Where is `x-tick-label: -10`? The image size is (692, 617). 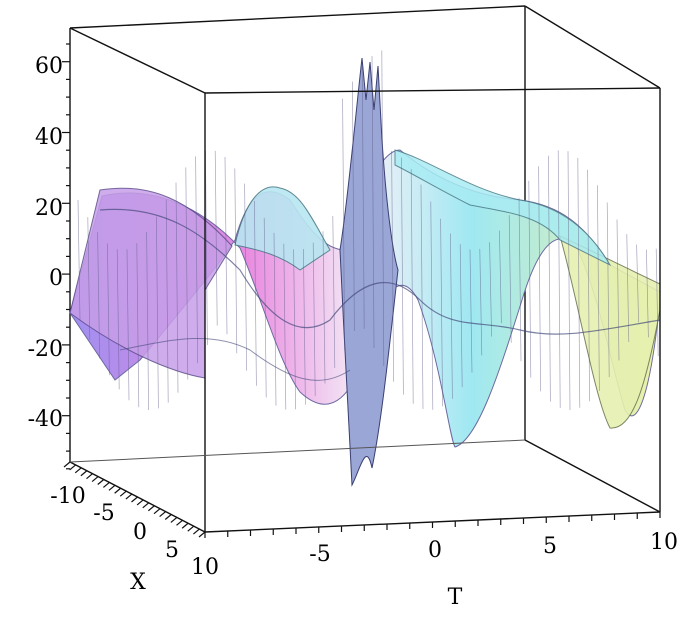 x-tick-label: -10 is located at coordinates (67, 496).